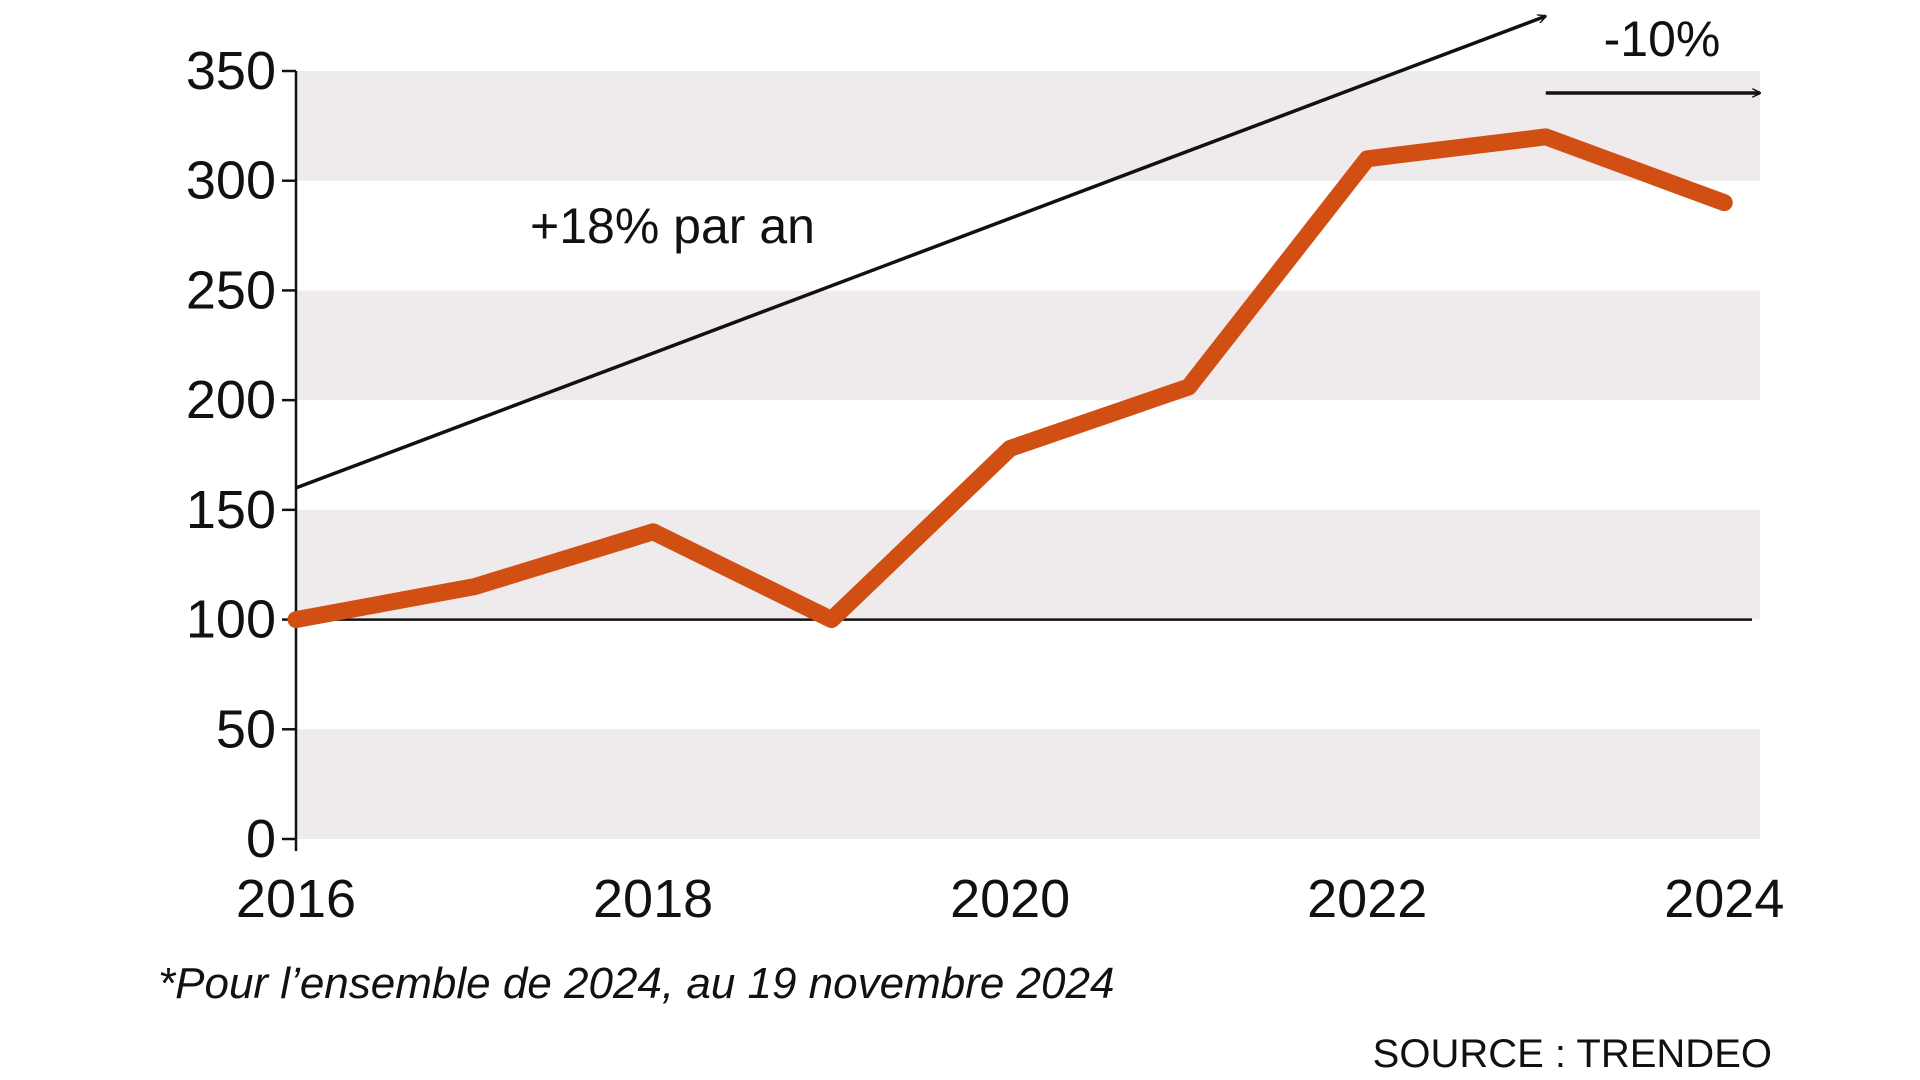 This screenshot has width=1920, height=1080. I want to click on y-tick-label: 50, so click(246, 729).